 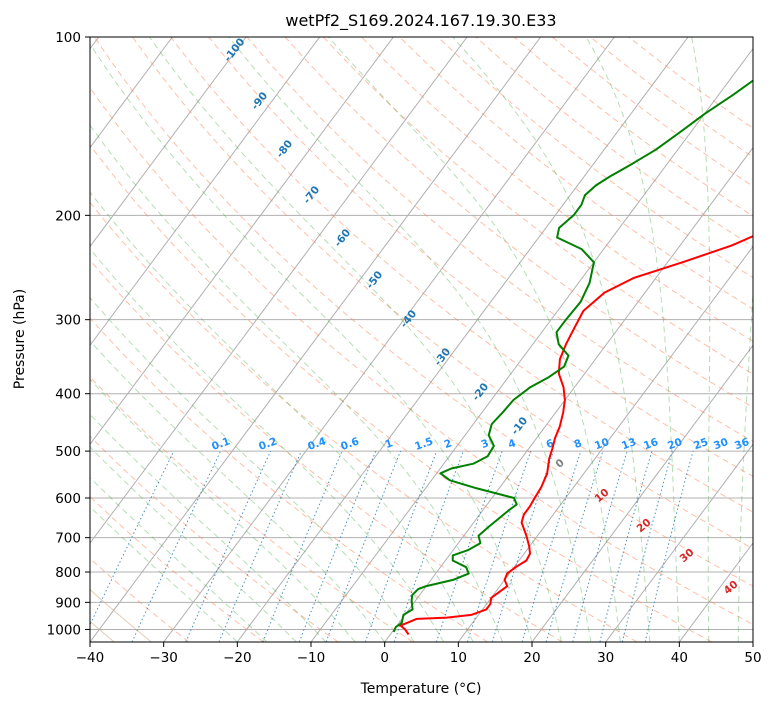 What do you see at coordinates (442, 357) in the screenshot?
I see `dry-adiabat-label: -30` at bounding box center [442, 357].